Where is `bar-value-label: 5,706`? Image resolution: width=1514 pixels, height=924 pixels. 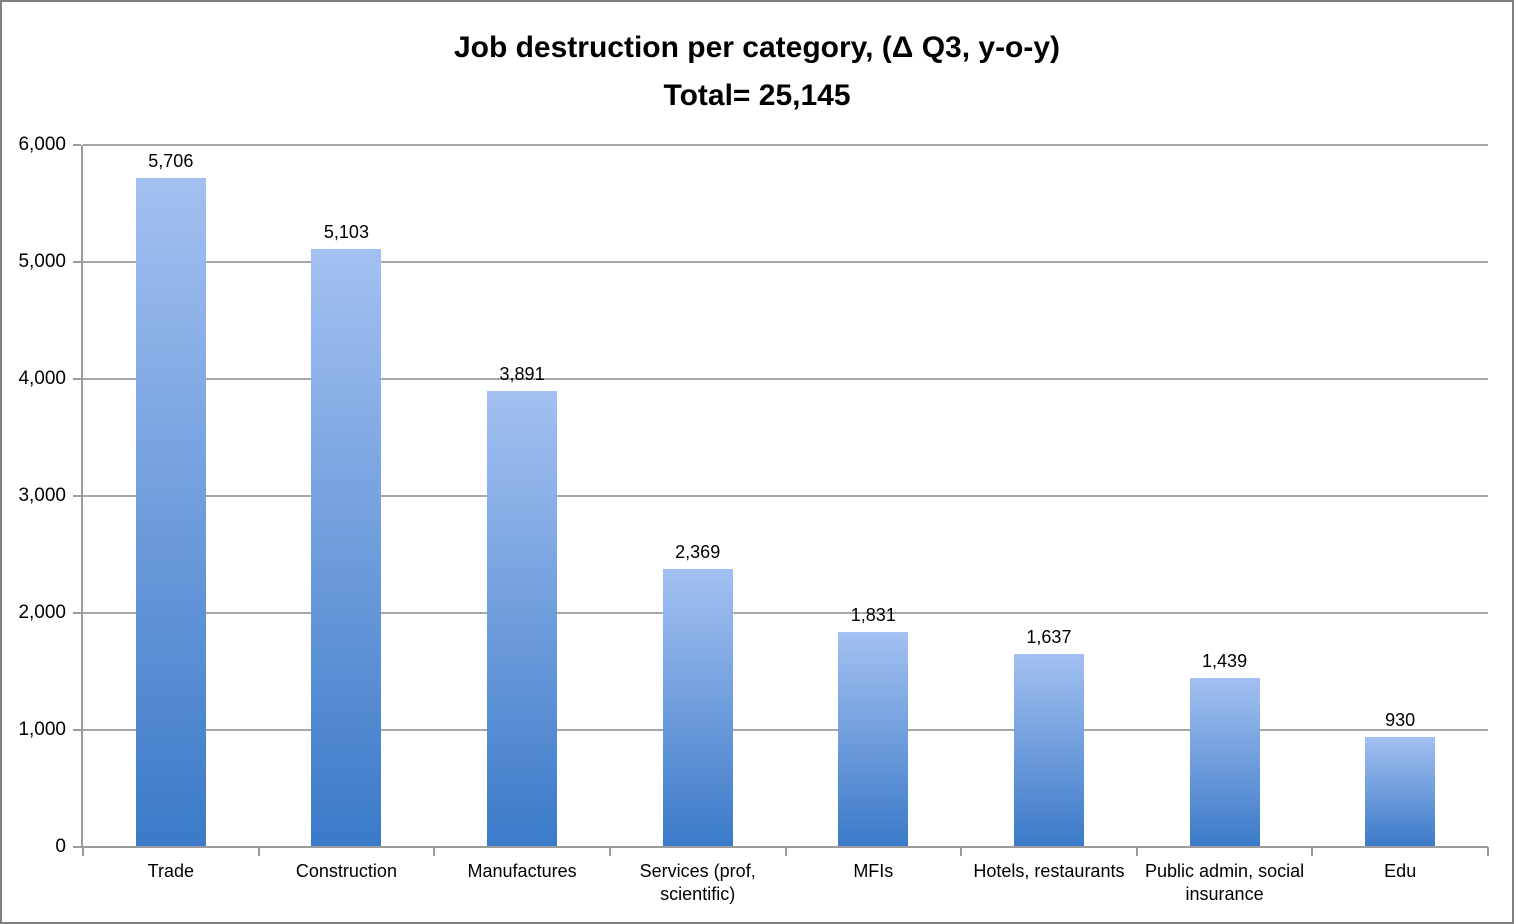 bar-value-label: 5,706 is located at coordinates (171, 161).